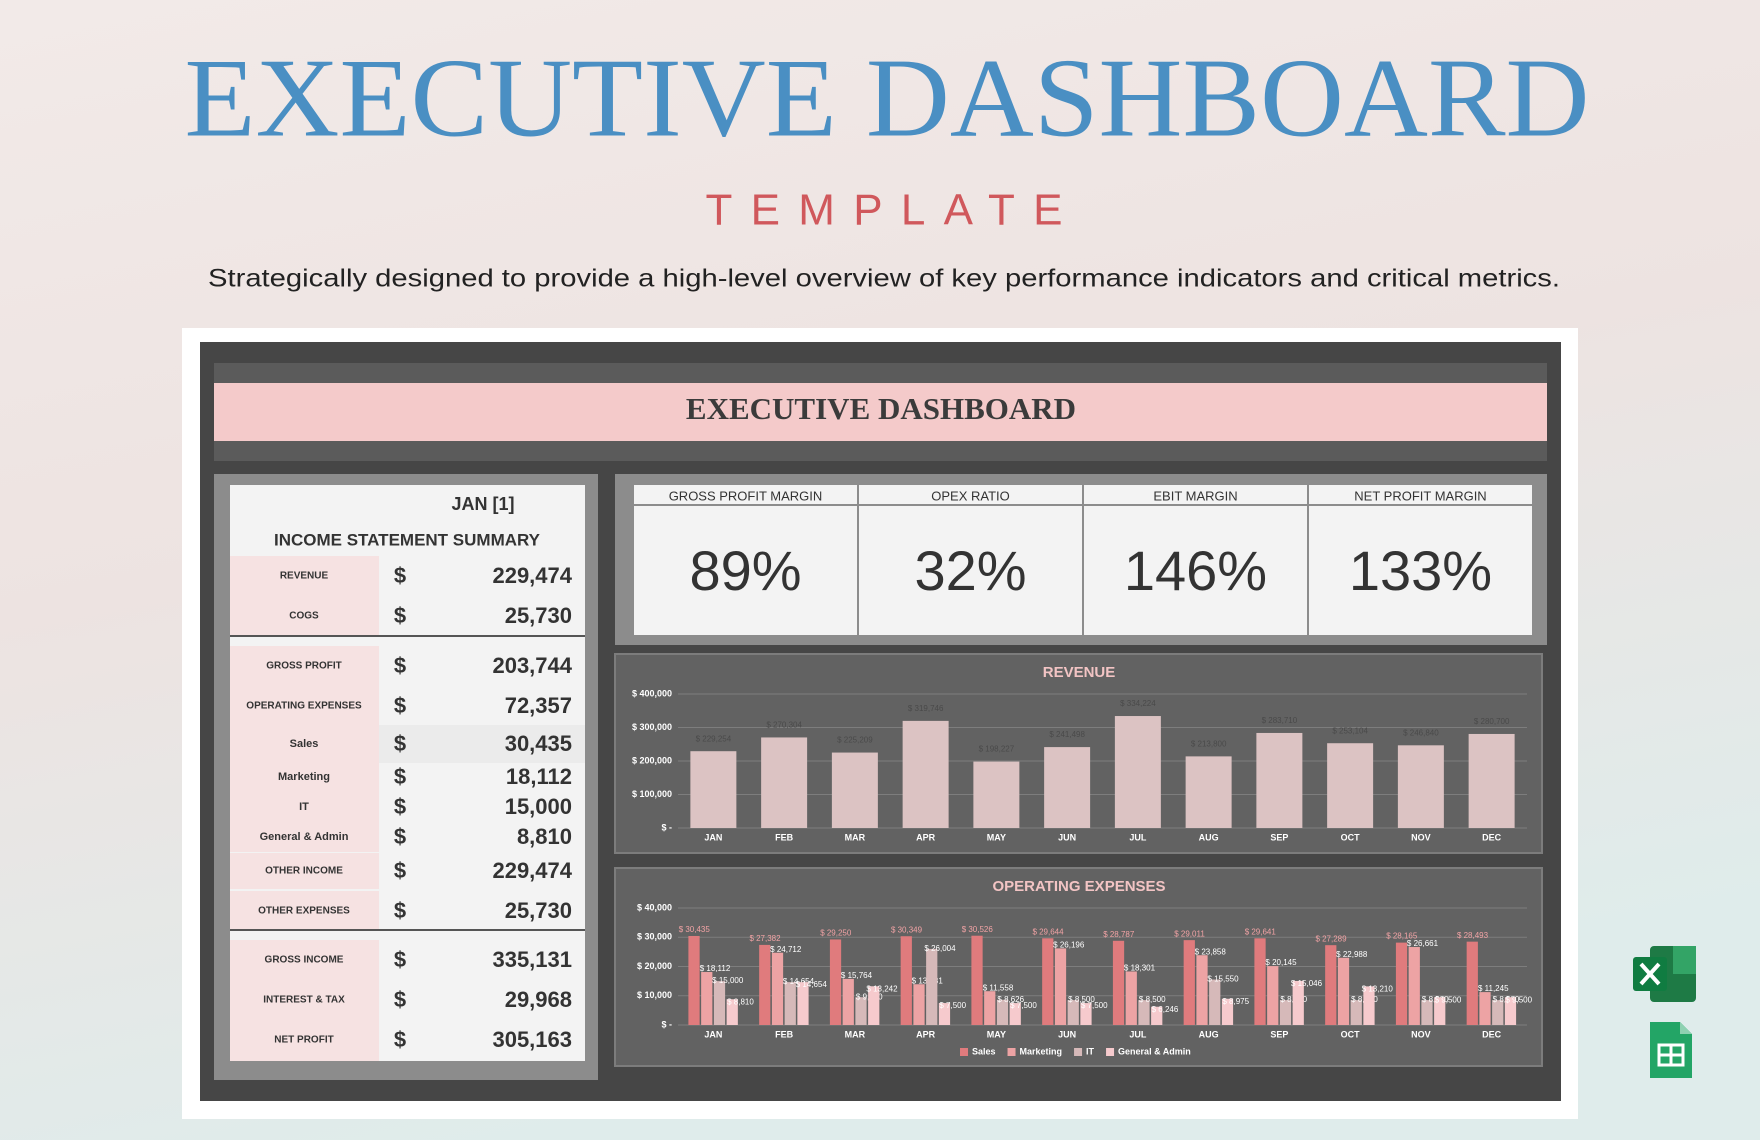 Image resolution: width=1760 pixels, height=1140 pixels. I want to click on value-label: $ 246,840, so click(1421, 732).